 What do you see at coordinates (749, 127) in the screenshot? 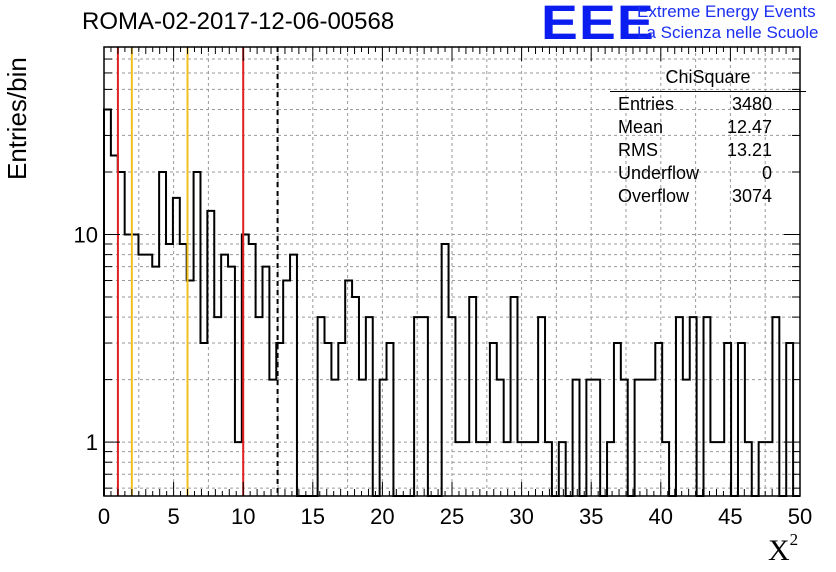
I see `stats-value: 12.47` at bounding box center [749, 127].